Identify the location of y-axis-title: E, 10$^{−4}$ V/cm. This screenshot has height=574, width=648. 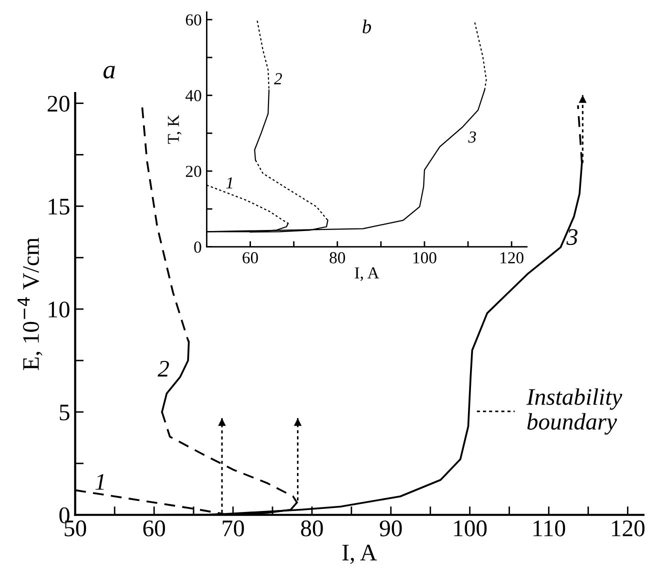
(30, 304).